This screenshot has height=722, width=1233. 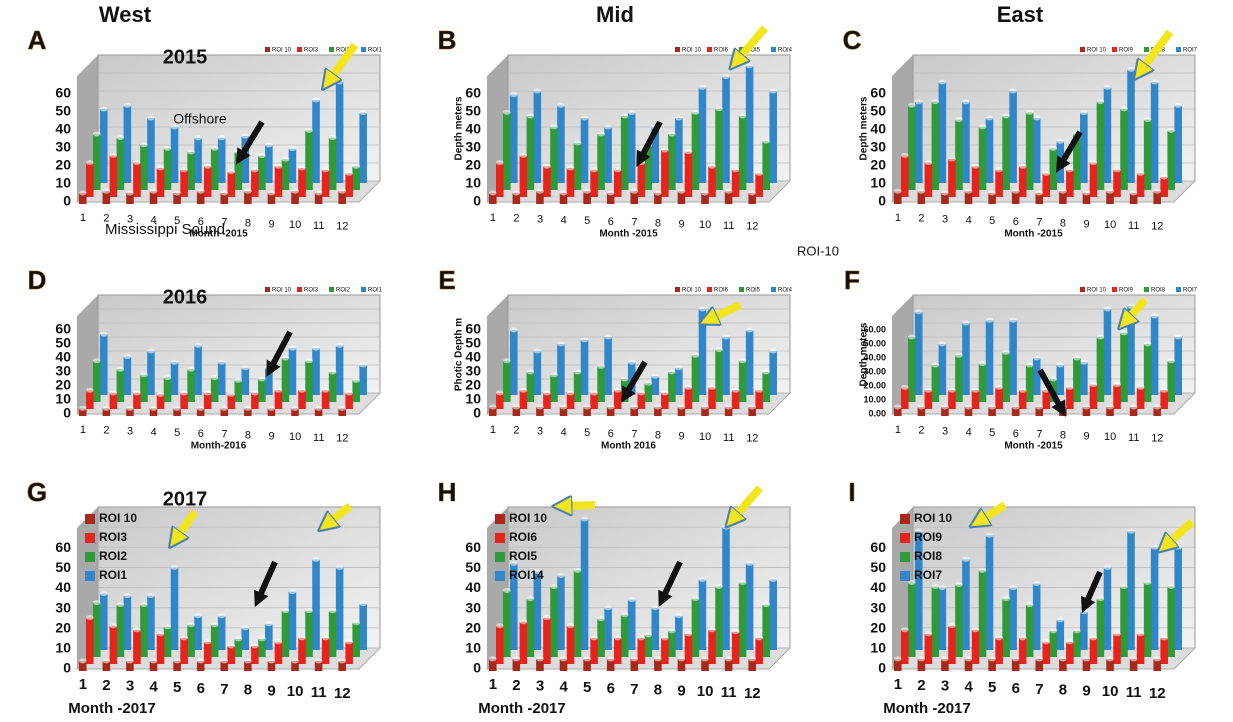 I want to click on y-tick-label: 20, so click(x=878, y=165).